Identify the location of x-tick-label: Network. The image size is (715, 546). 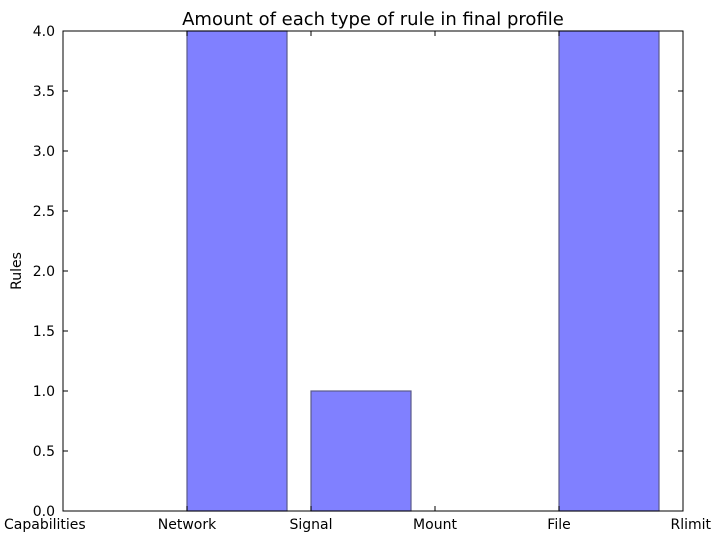
(187, 525).